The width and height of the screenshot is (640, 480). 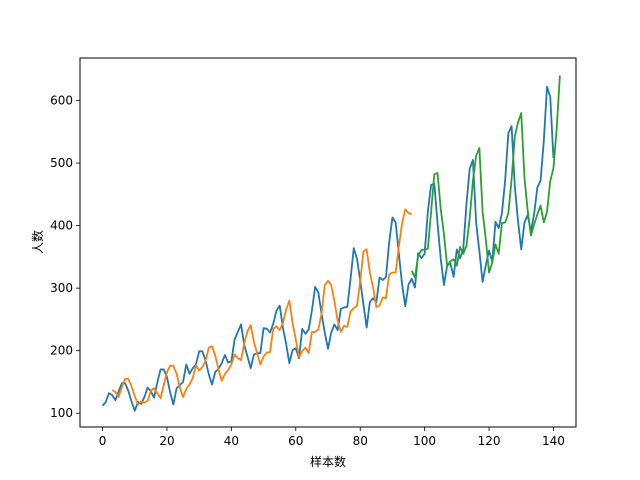 What do you see at coordinates (295, 441) in the screenshot?
I see `x-tick-label: 60` at bounding box center [295, 441].